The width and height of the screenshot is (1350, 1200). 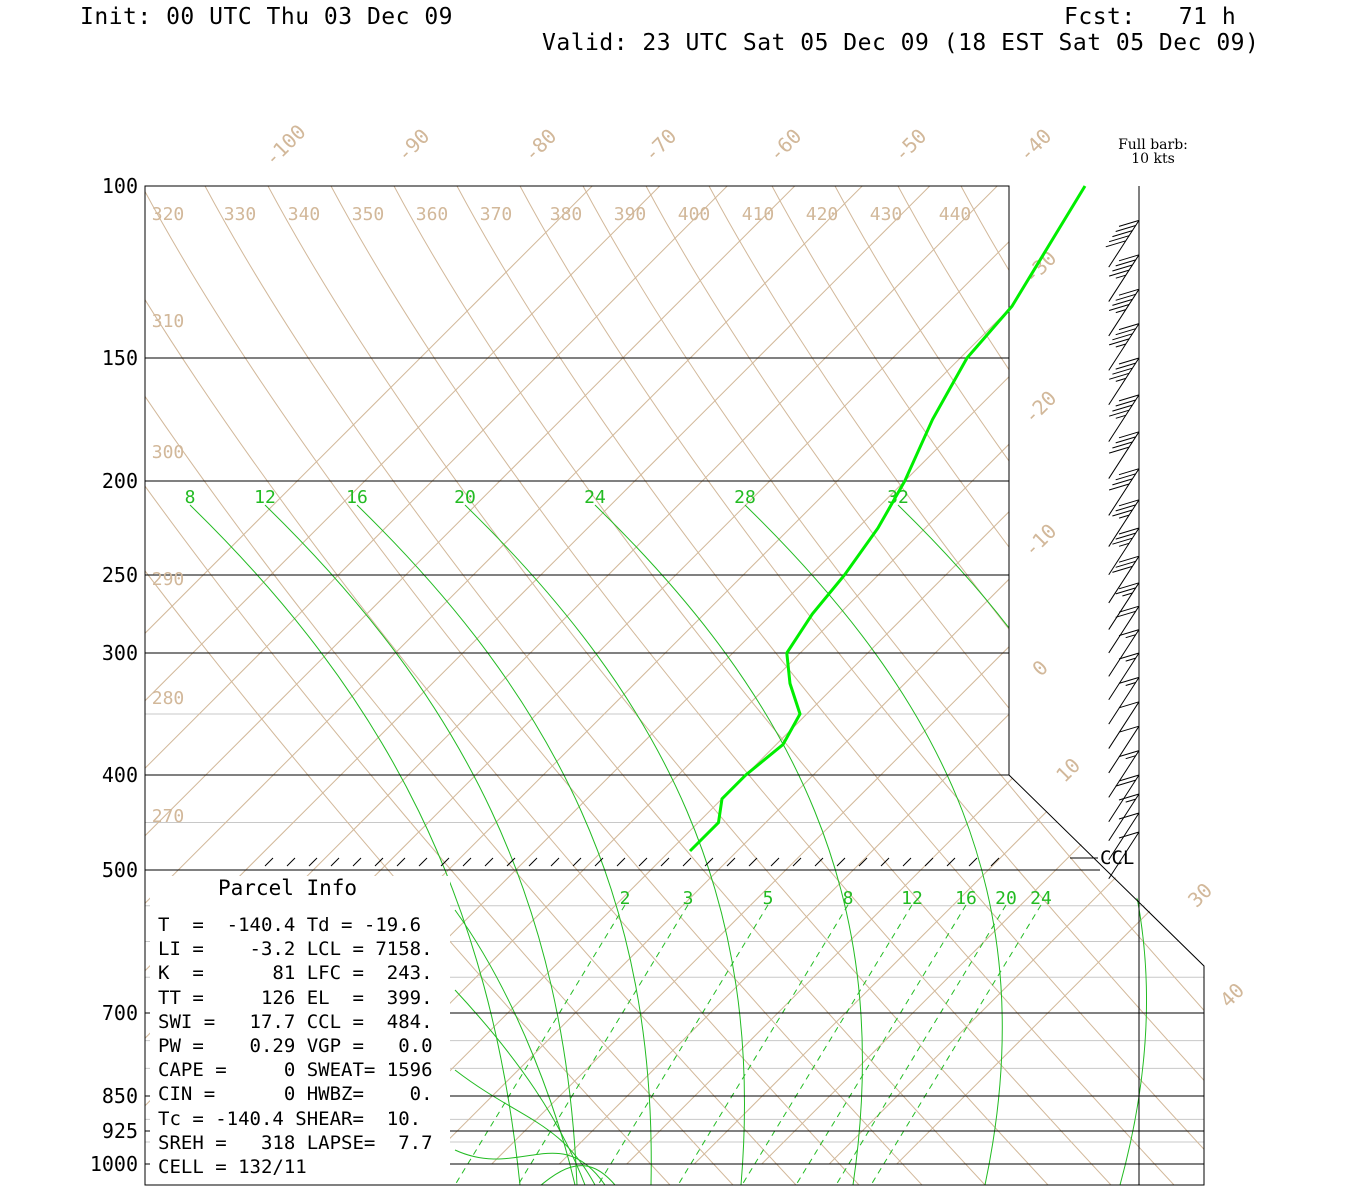 I want to click on pressure-label: 700, so click(x=120, y=1013).